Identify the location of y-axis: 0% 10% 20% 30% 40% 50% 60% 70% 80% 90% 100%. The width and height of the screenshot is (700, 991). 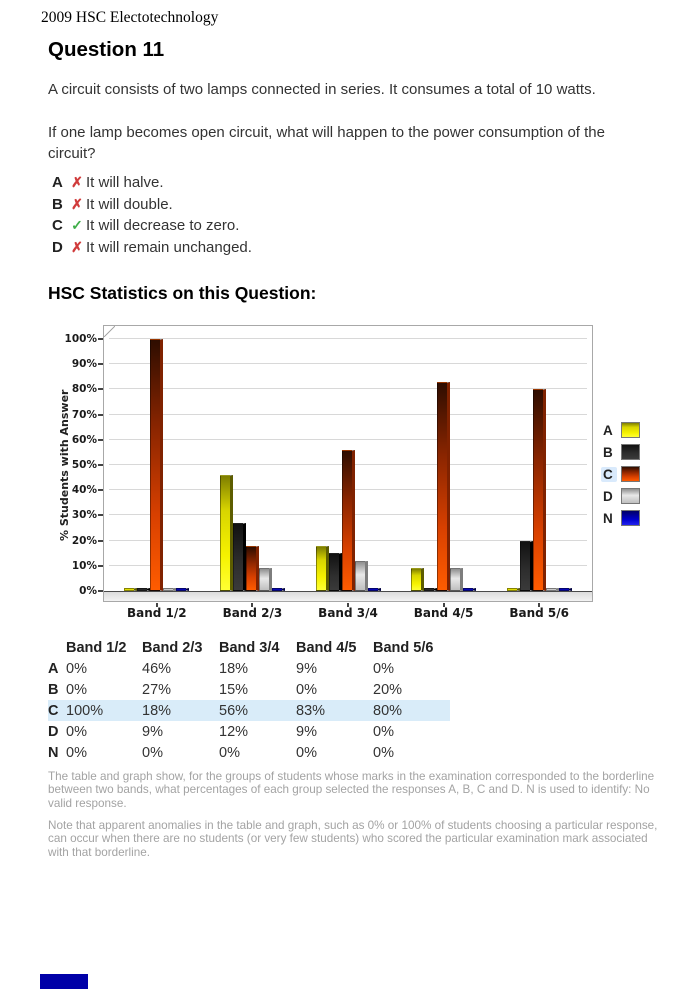
(76, 465).